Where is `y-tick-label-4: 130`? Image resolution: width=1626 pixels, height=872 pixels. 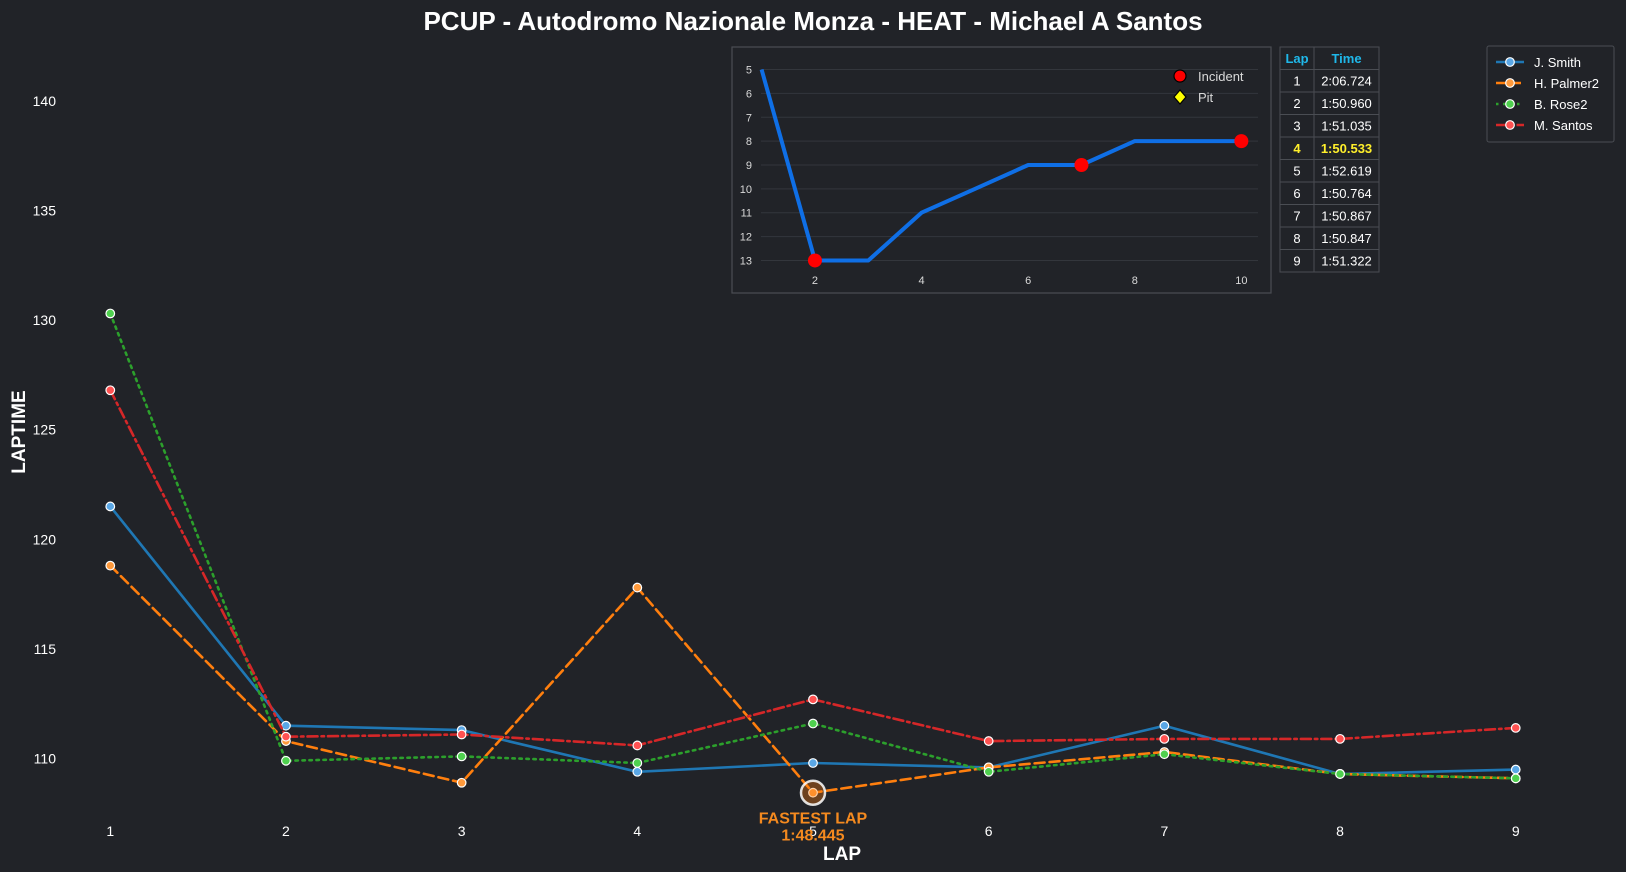
y-tick-label-4: 130 is located at coordinates (45, 320).